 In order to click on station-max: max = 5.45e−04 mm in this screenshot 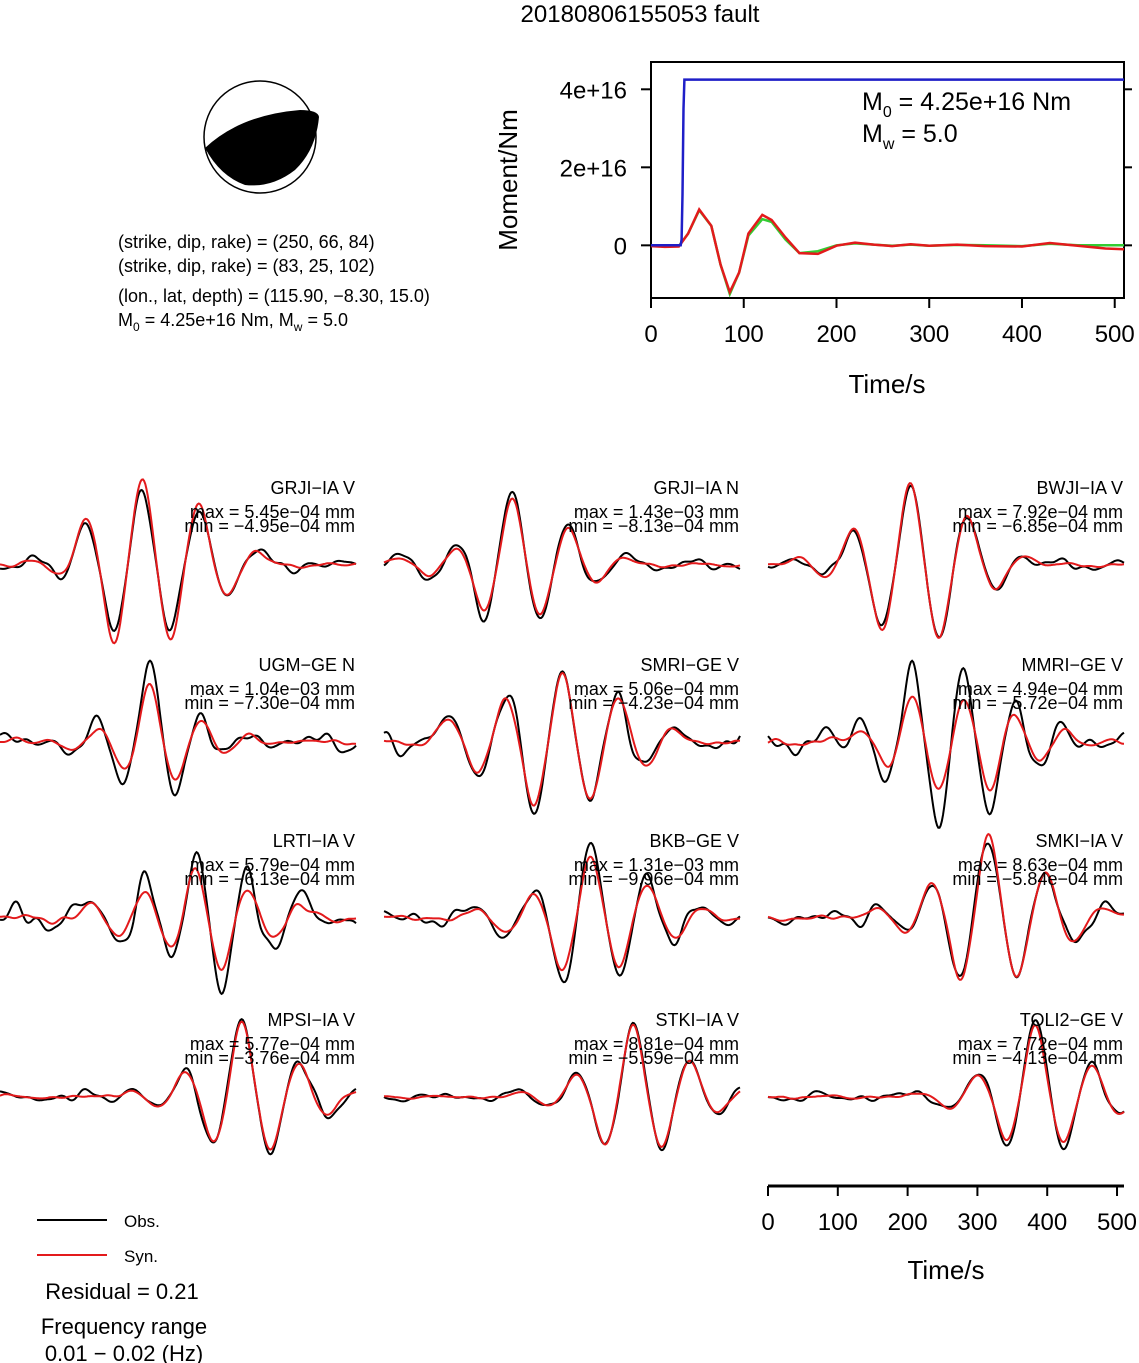, I will do `click(272, 512)`.